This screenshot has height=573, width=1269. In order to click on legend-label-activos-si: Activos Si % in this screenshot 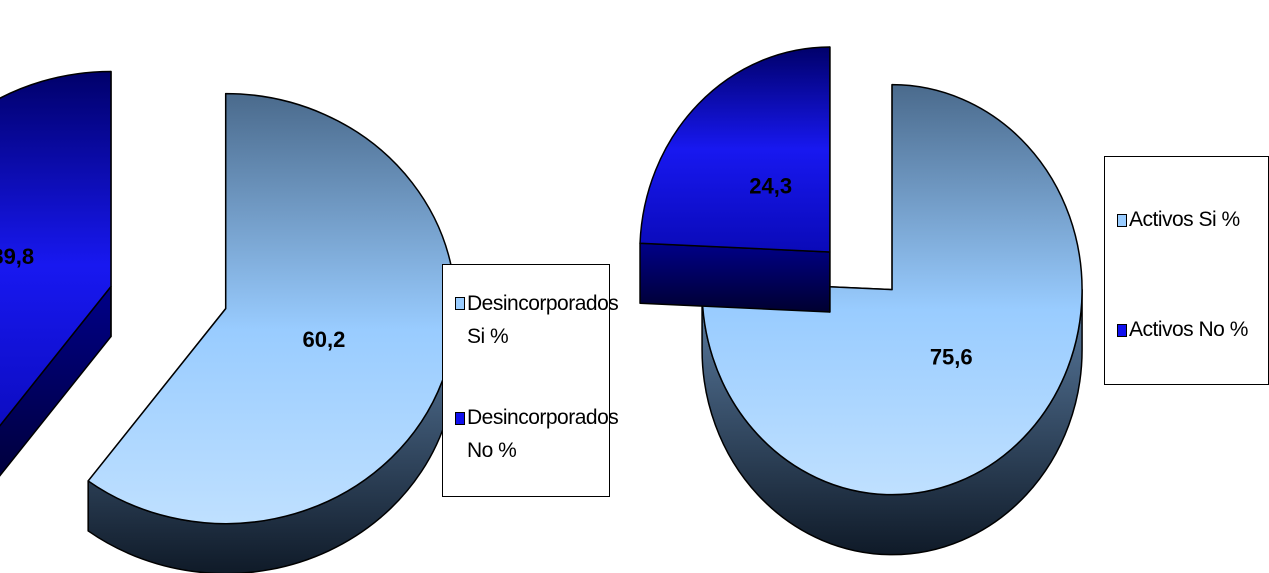, I will do `click(1184, 219)`.